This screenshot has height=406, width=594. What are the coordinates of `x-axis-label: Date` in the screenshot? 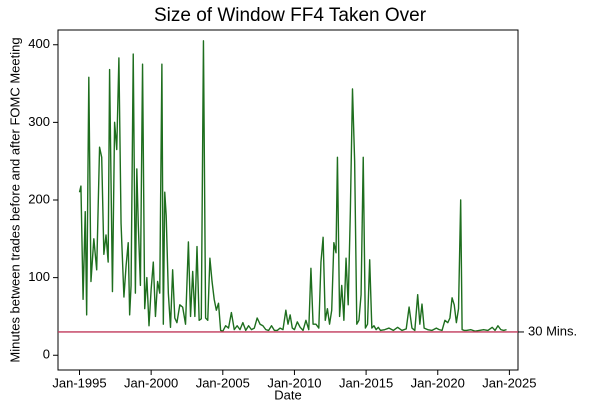 It's located at (287, 394).